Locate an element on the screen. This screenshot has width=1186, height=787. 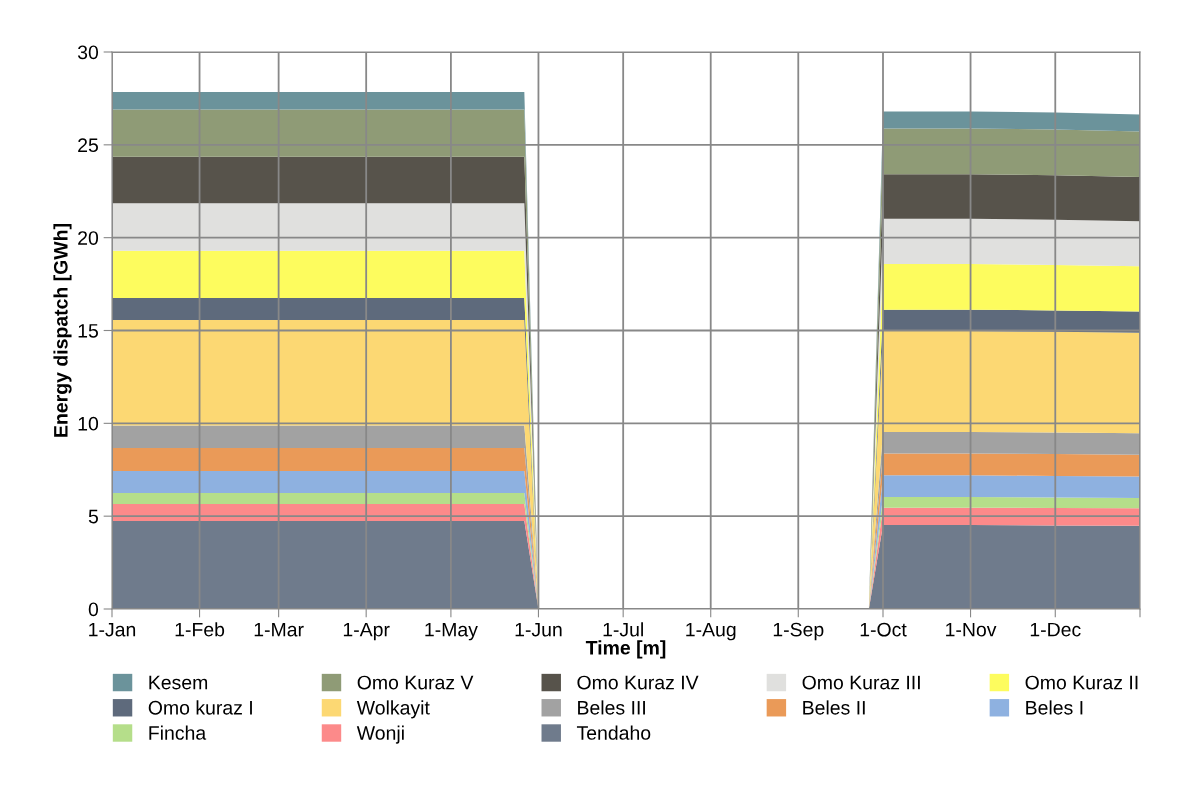
x-tick-label: 1-Oct is located at coordinates (883, 629).